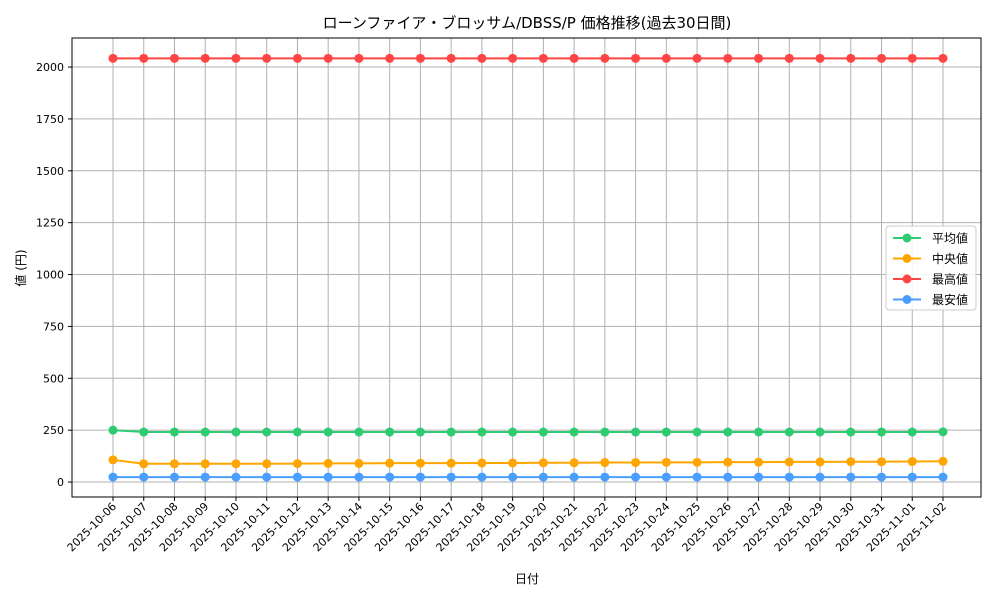 The height and width of the screenshot is (604, 1000). Describe the element at coordinates (950, 238) in the screenshot. I see `legend-label: 平均値` at that location.